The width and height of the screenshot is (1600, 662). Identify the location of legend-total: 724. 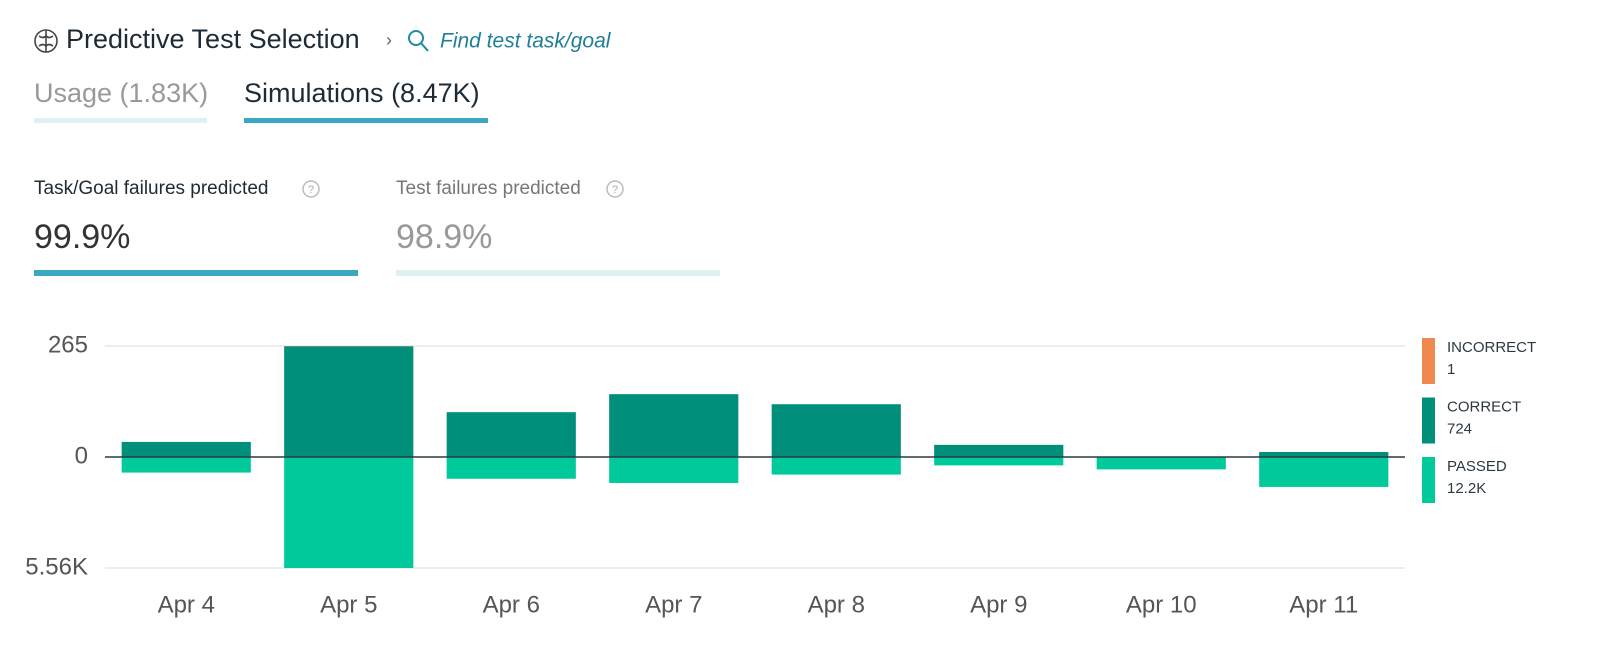
(1459, 428).